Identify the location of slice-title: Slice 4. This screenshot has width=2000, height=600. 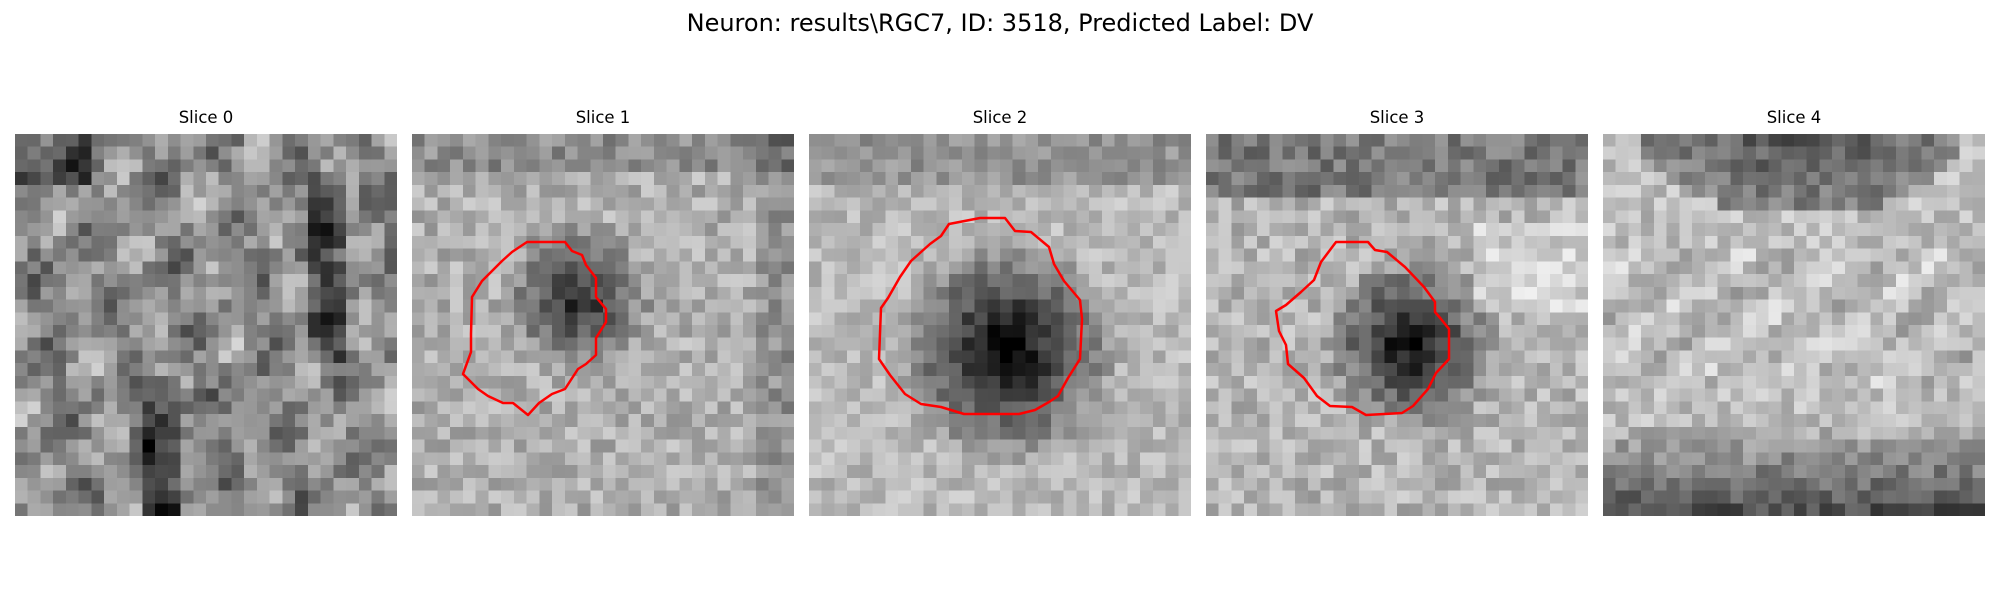
(1794, 118).